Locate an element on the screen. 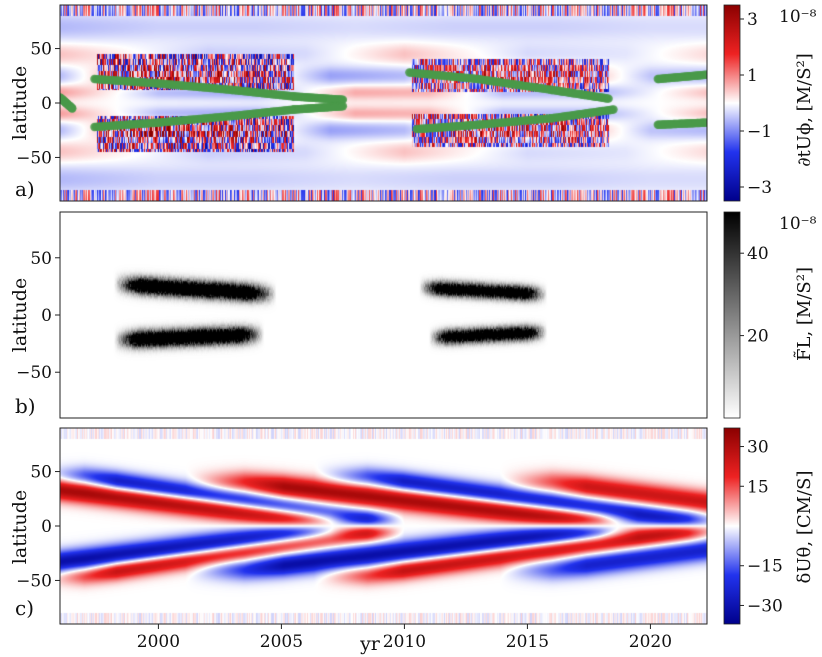 The height and width of the screenshot is (657, 822). xtick-label: 2010 is located at coordinates (404, 642).